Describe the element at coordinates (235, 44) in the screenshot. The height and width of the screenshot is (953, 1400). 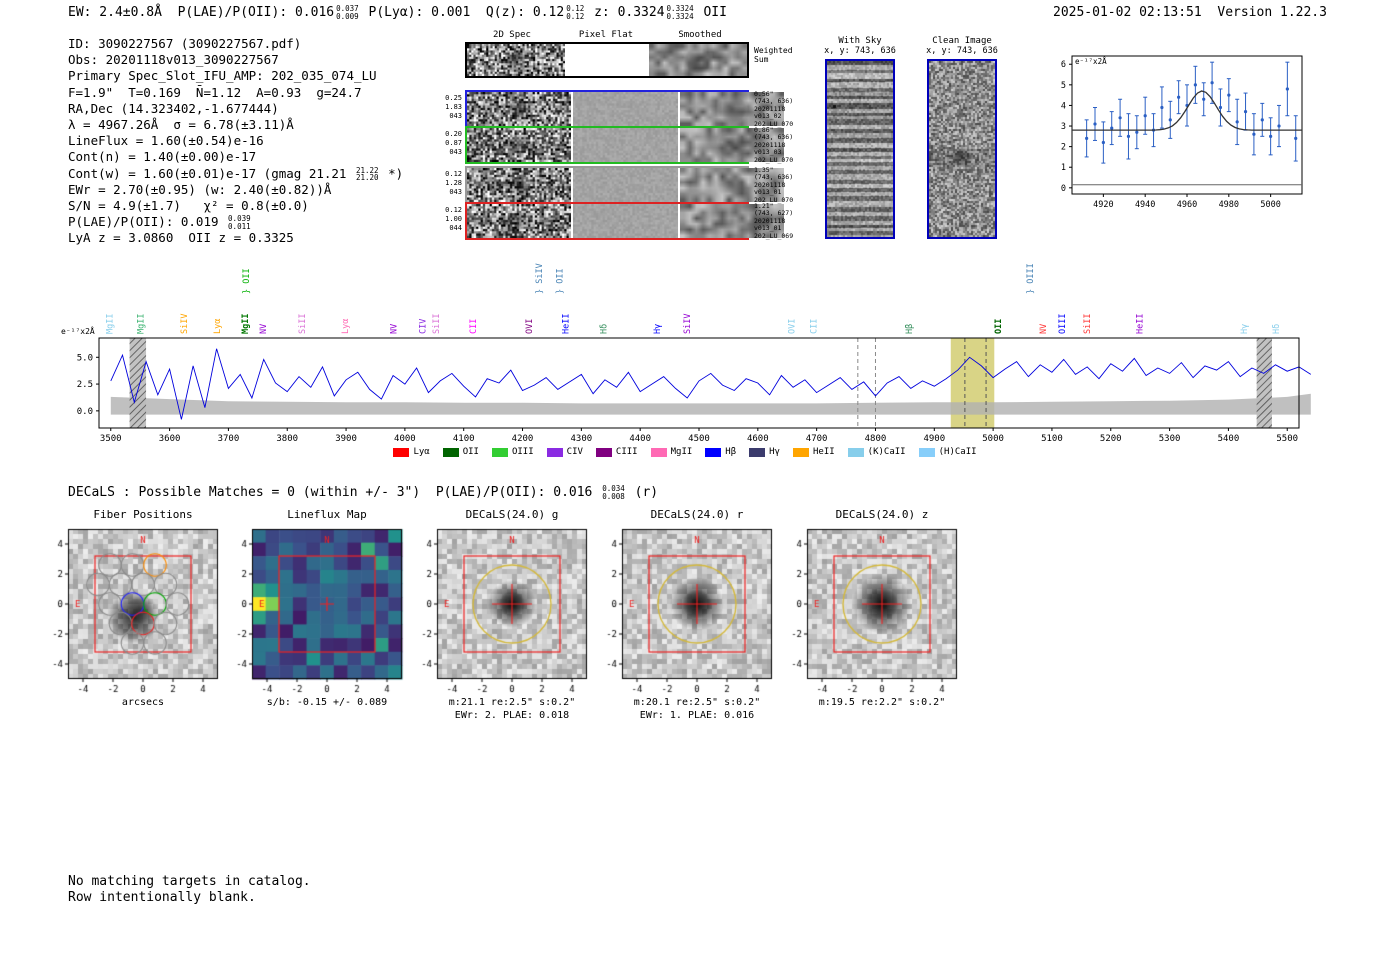
I see `info-line-1: ID: 3090227567 (3090227567.pdf)` at that location.